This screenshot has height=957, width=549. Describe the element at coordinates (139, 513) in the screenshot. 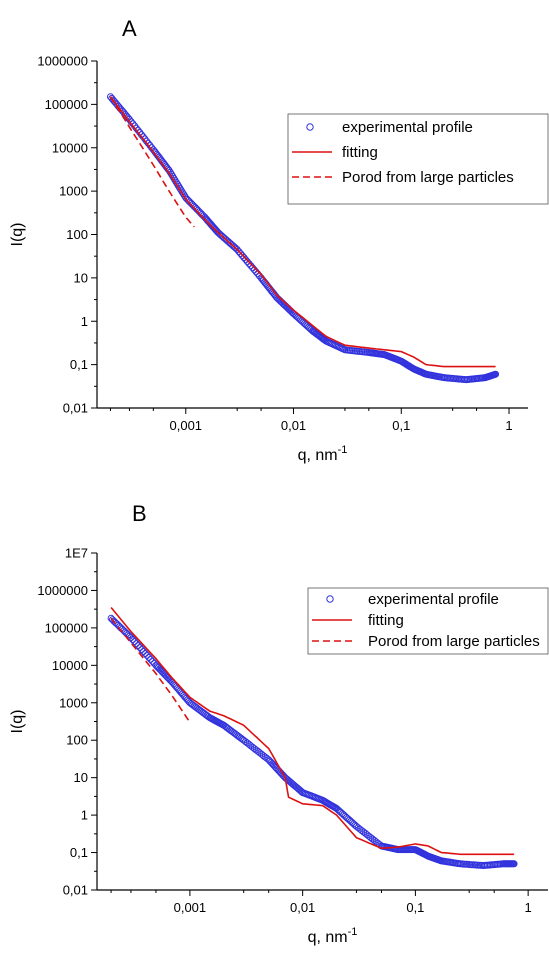

I see `panel-label: B` at that location.